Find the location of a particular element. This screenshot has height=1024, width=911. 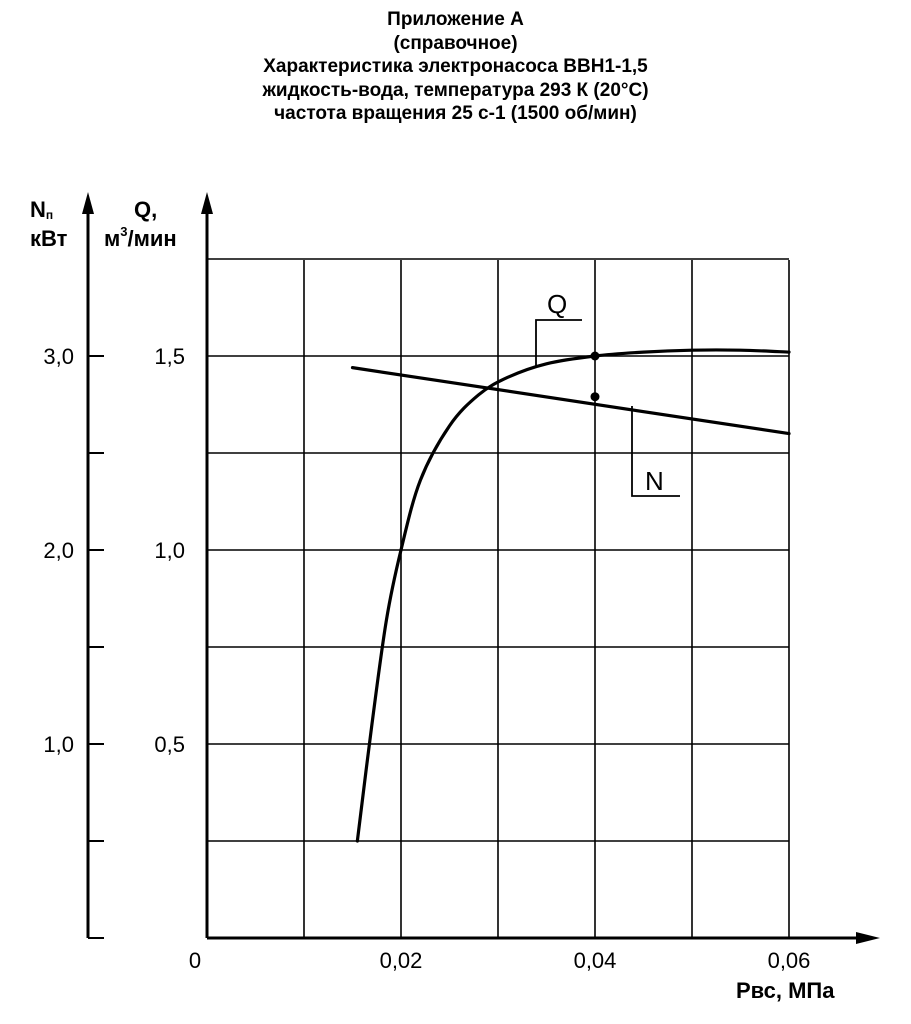

series-q-label: Q is located at coordinates (557, 304).